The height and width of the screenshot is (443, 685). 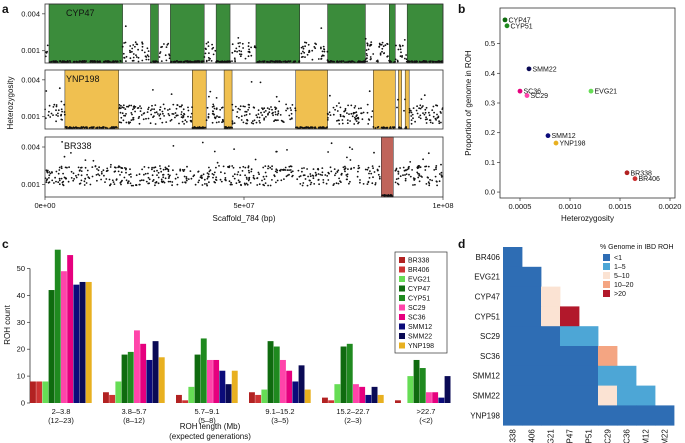 What do you see at coordinates (461, 244) in the screenshot?
I see `panel-label-d: d` at bounding box center [461, 244].